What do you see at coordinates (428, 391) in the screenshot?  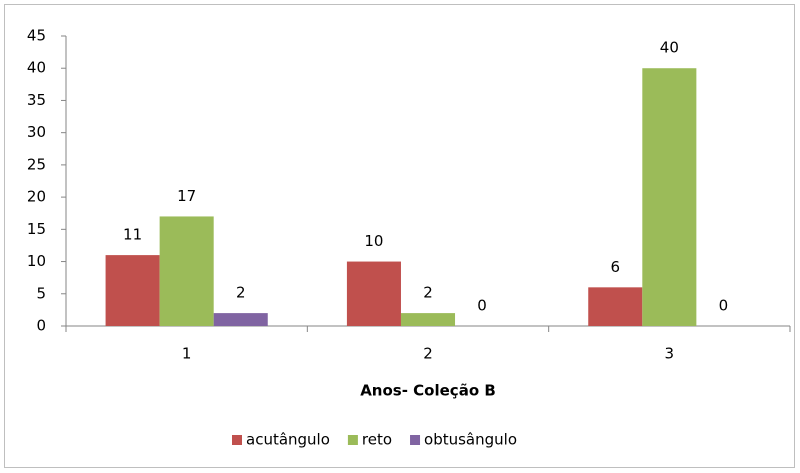 I see `x-axis-title: Anos- Coleção B` at bounding box center [428, 391].